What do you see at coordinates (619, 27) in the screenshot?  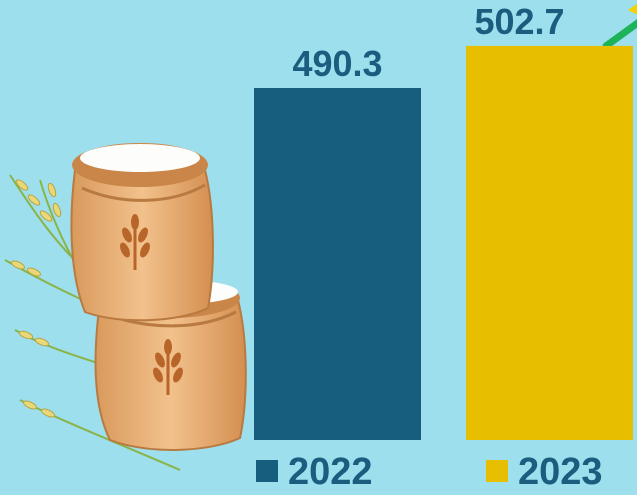 I see `trend-arrow-icon` at bounding box center [619, 27].